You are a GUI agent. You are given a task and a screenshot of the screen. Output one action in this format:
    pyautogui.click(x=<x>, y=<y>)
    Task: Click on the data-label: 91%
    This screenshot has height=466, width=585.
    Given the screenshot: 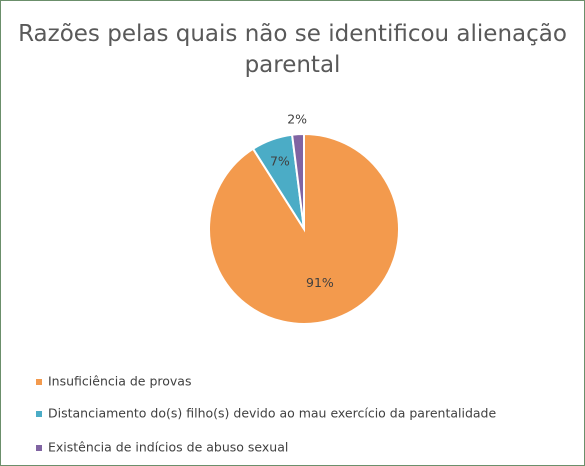 What is the action you would take?
    pyautogui.click(x=320, y=282)
    